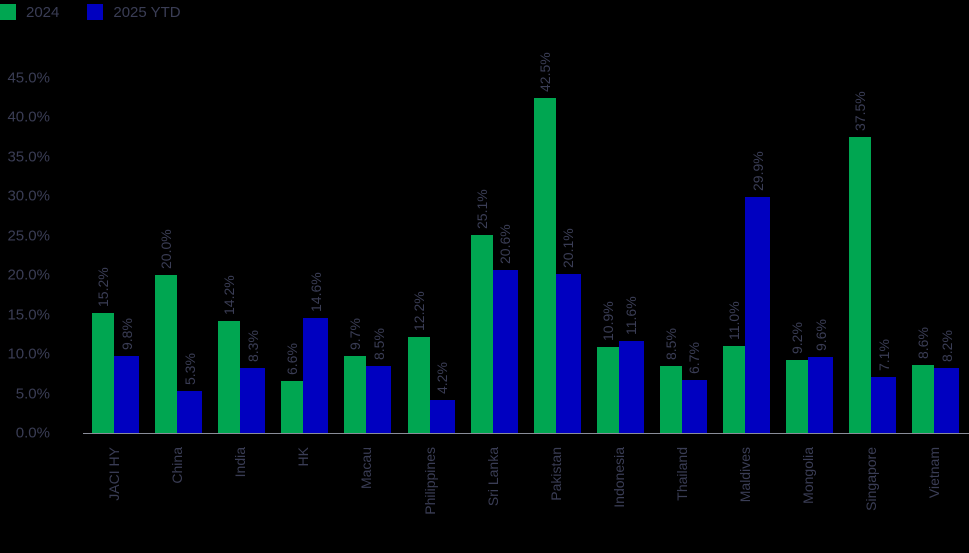 The height and width of the screenshot is (553, 969). Describe the element at coordinates (544, 72) in the screenshot. I see `bar-value-label: 42.5%` at that location.